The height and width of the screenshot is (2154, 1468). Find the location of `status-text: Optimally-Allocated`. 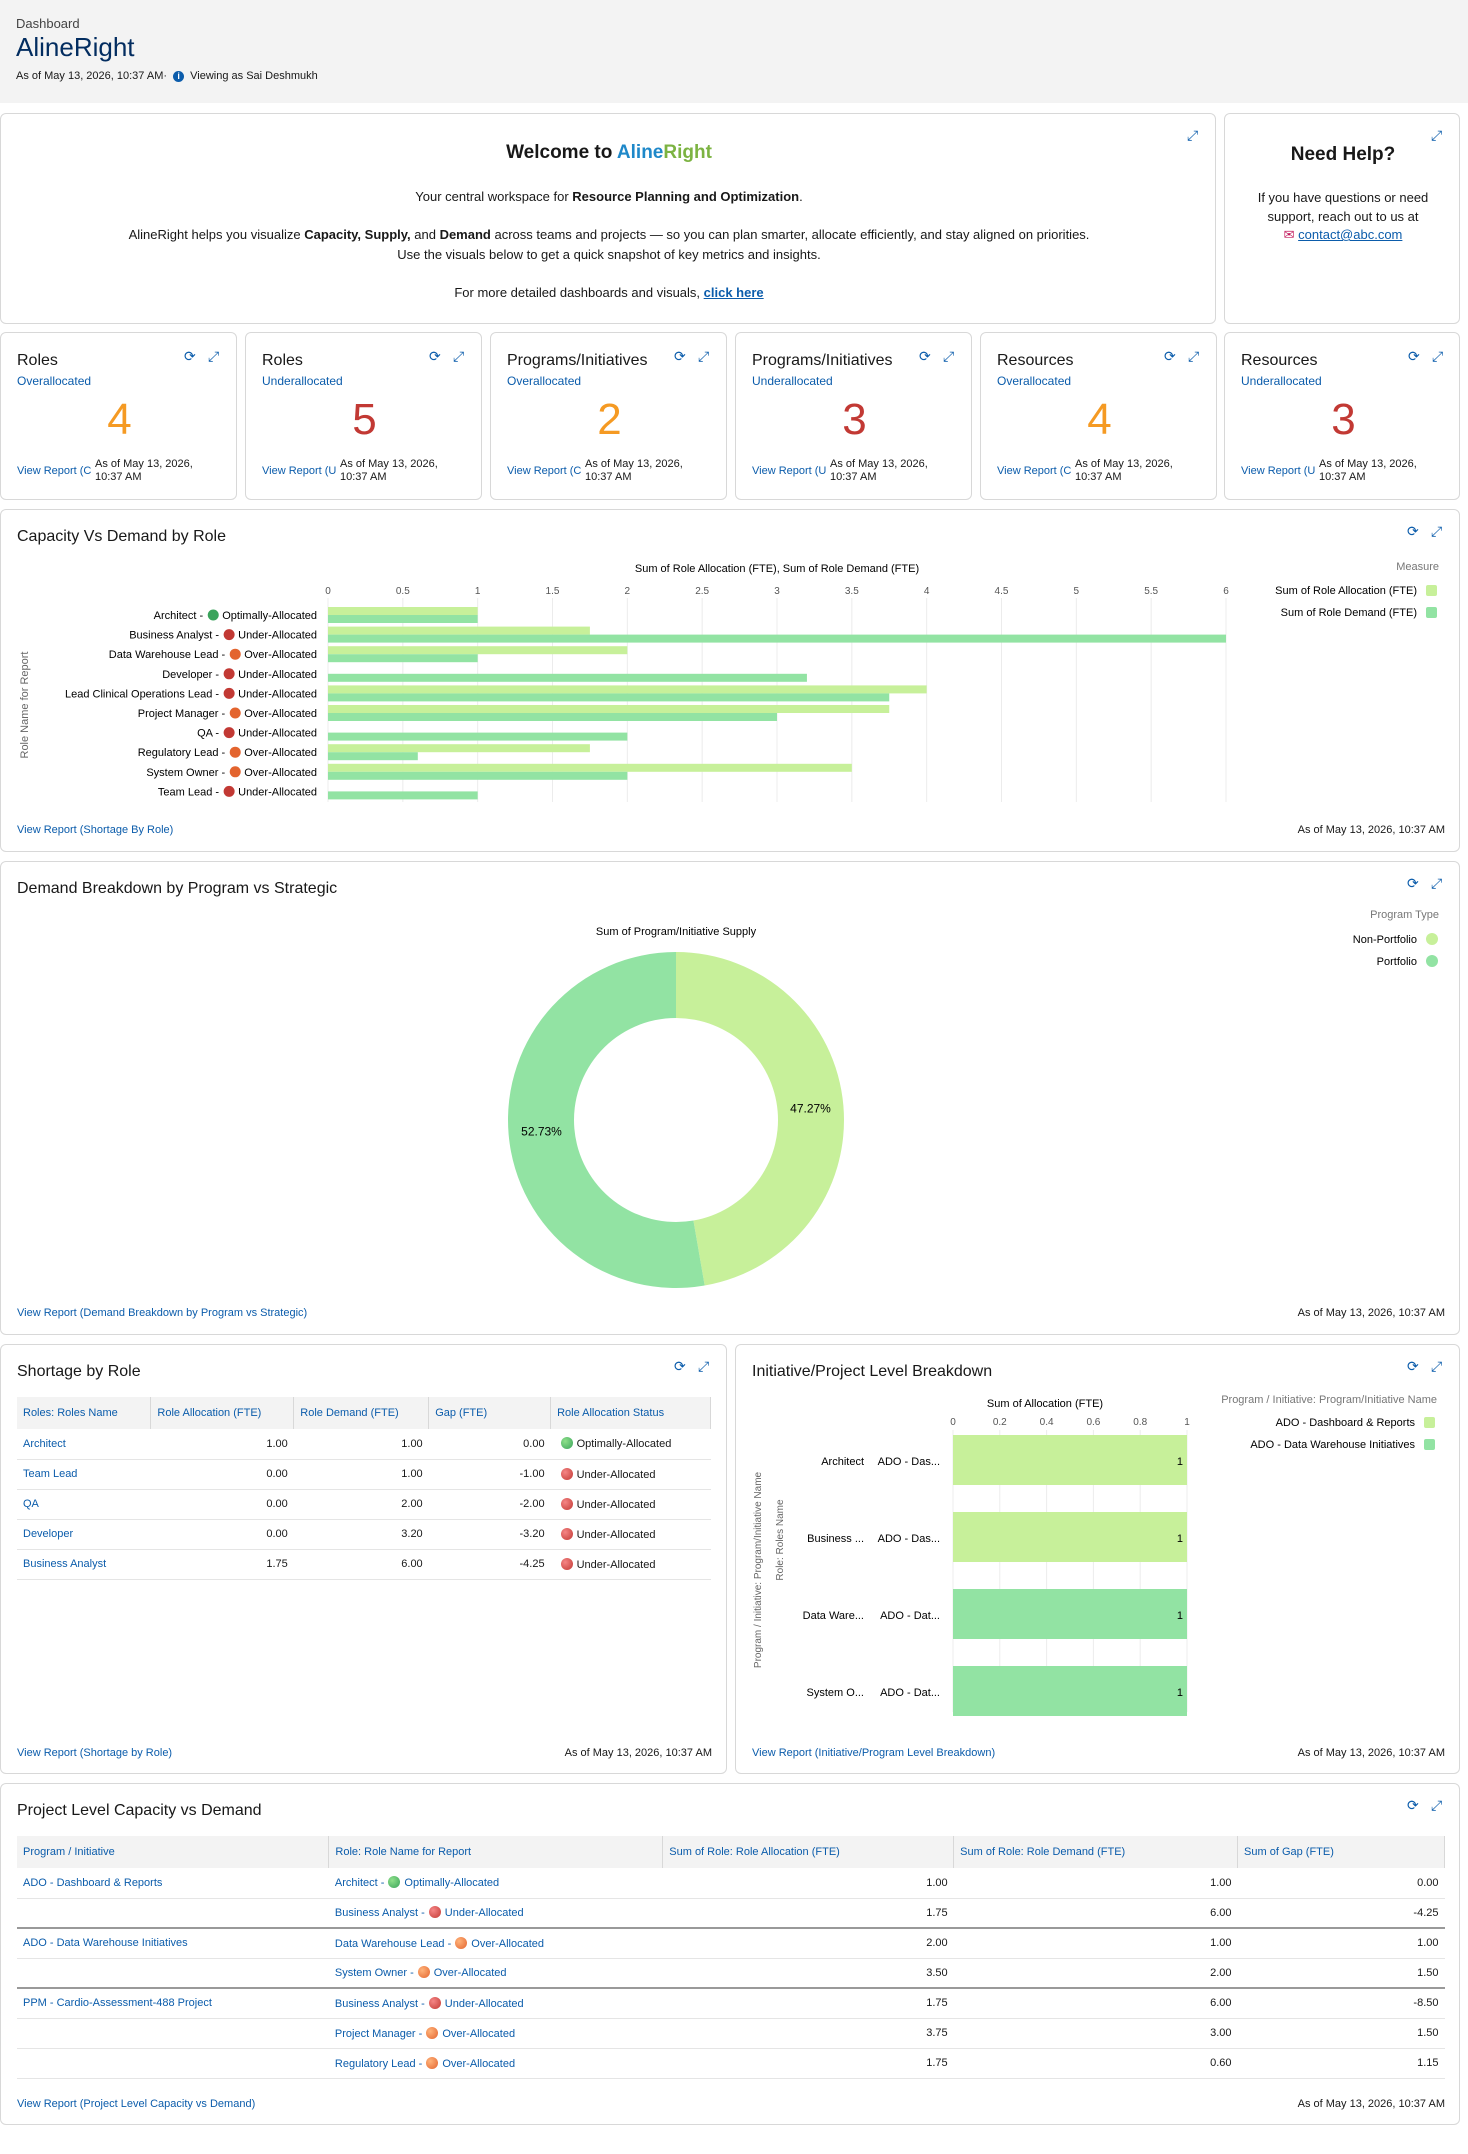

status-text: Optimally-Allocated is located at coordinates (452, 1883).